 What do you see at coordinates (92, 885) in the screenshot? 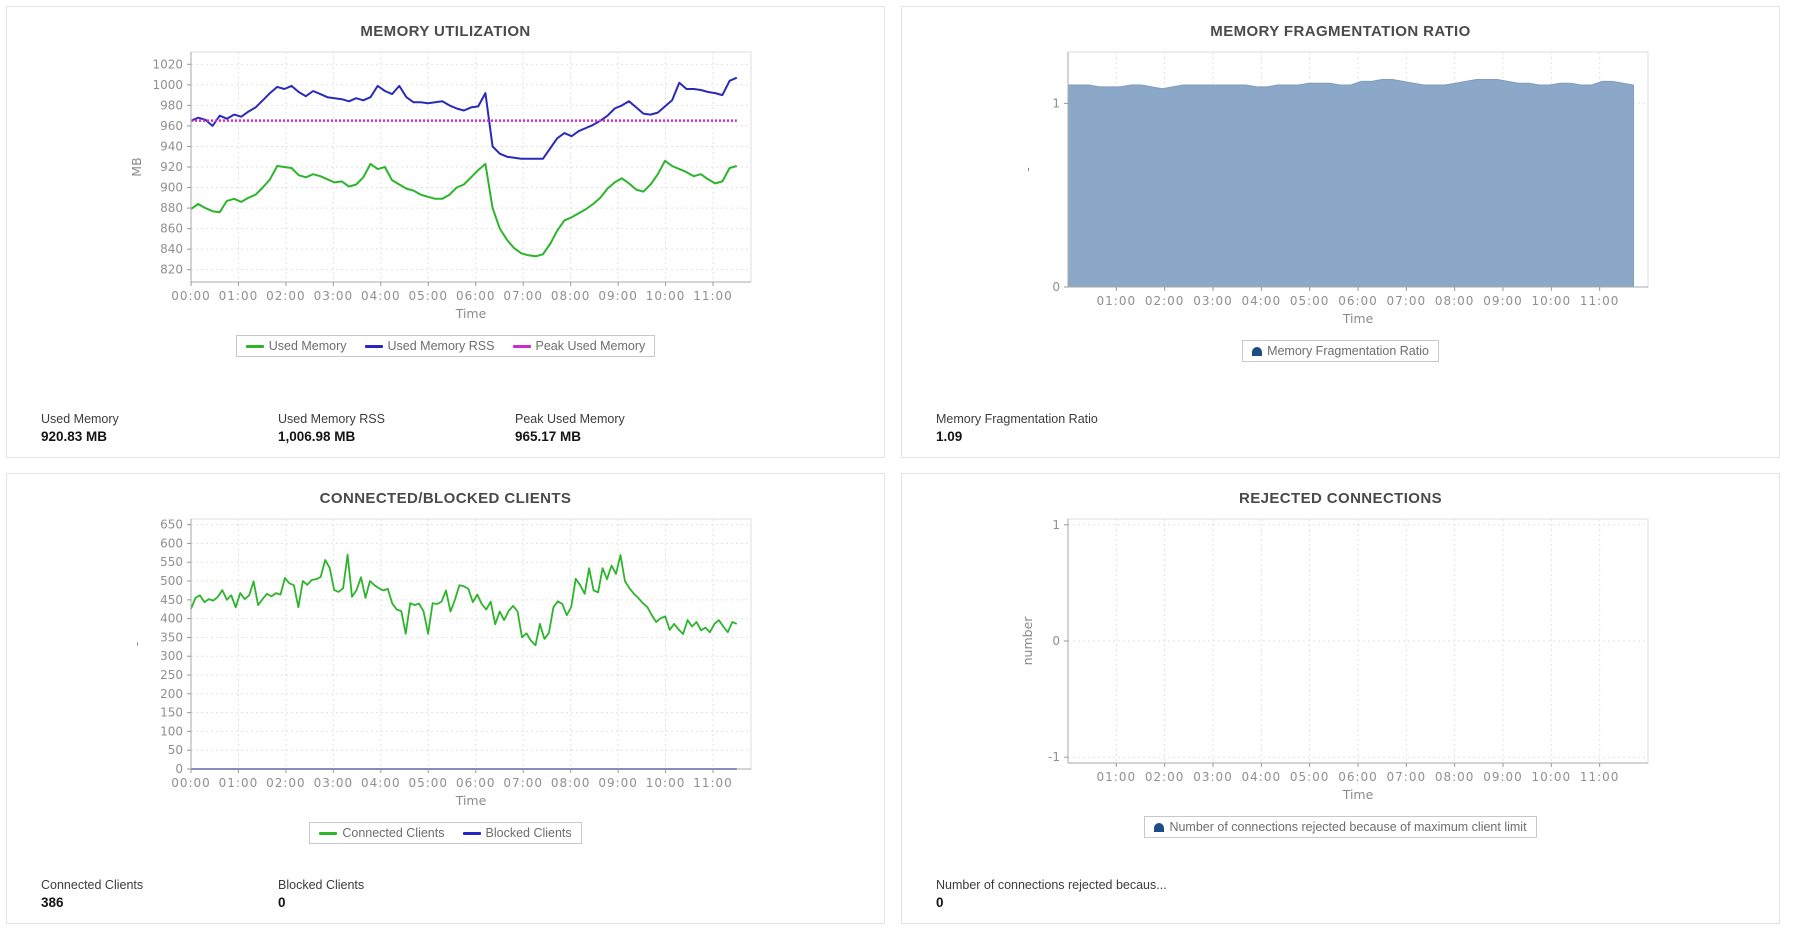
I see `stat-label: Connected Clients` at bounding box center [92, 885].